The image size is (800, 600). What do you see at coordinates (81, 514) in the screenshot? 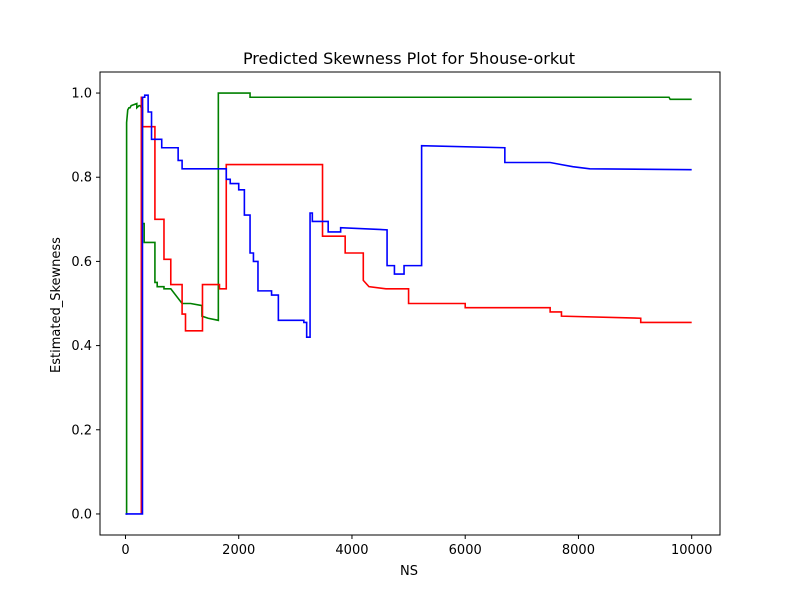
I see `y-tick-label: 0.0` at bounding box center [81, 514].